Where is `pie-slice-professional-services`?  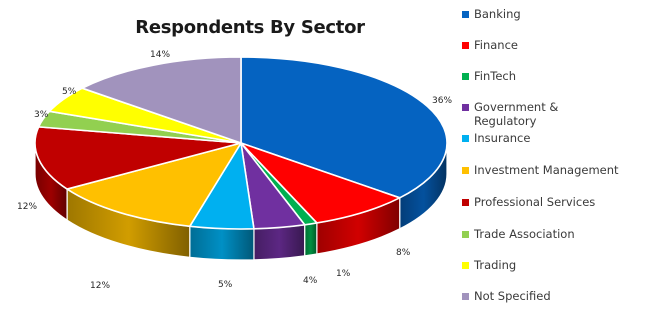 pie-slice-professional-services is located at coordinates (138, 158).